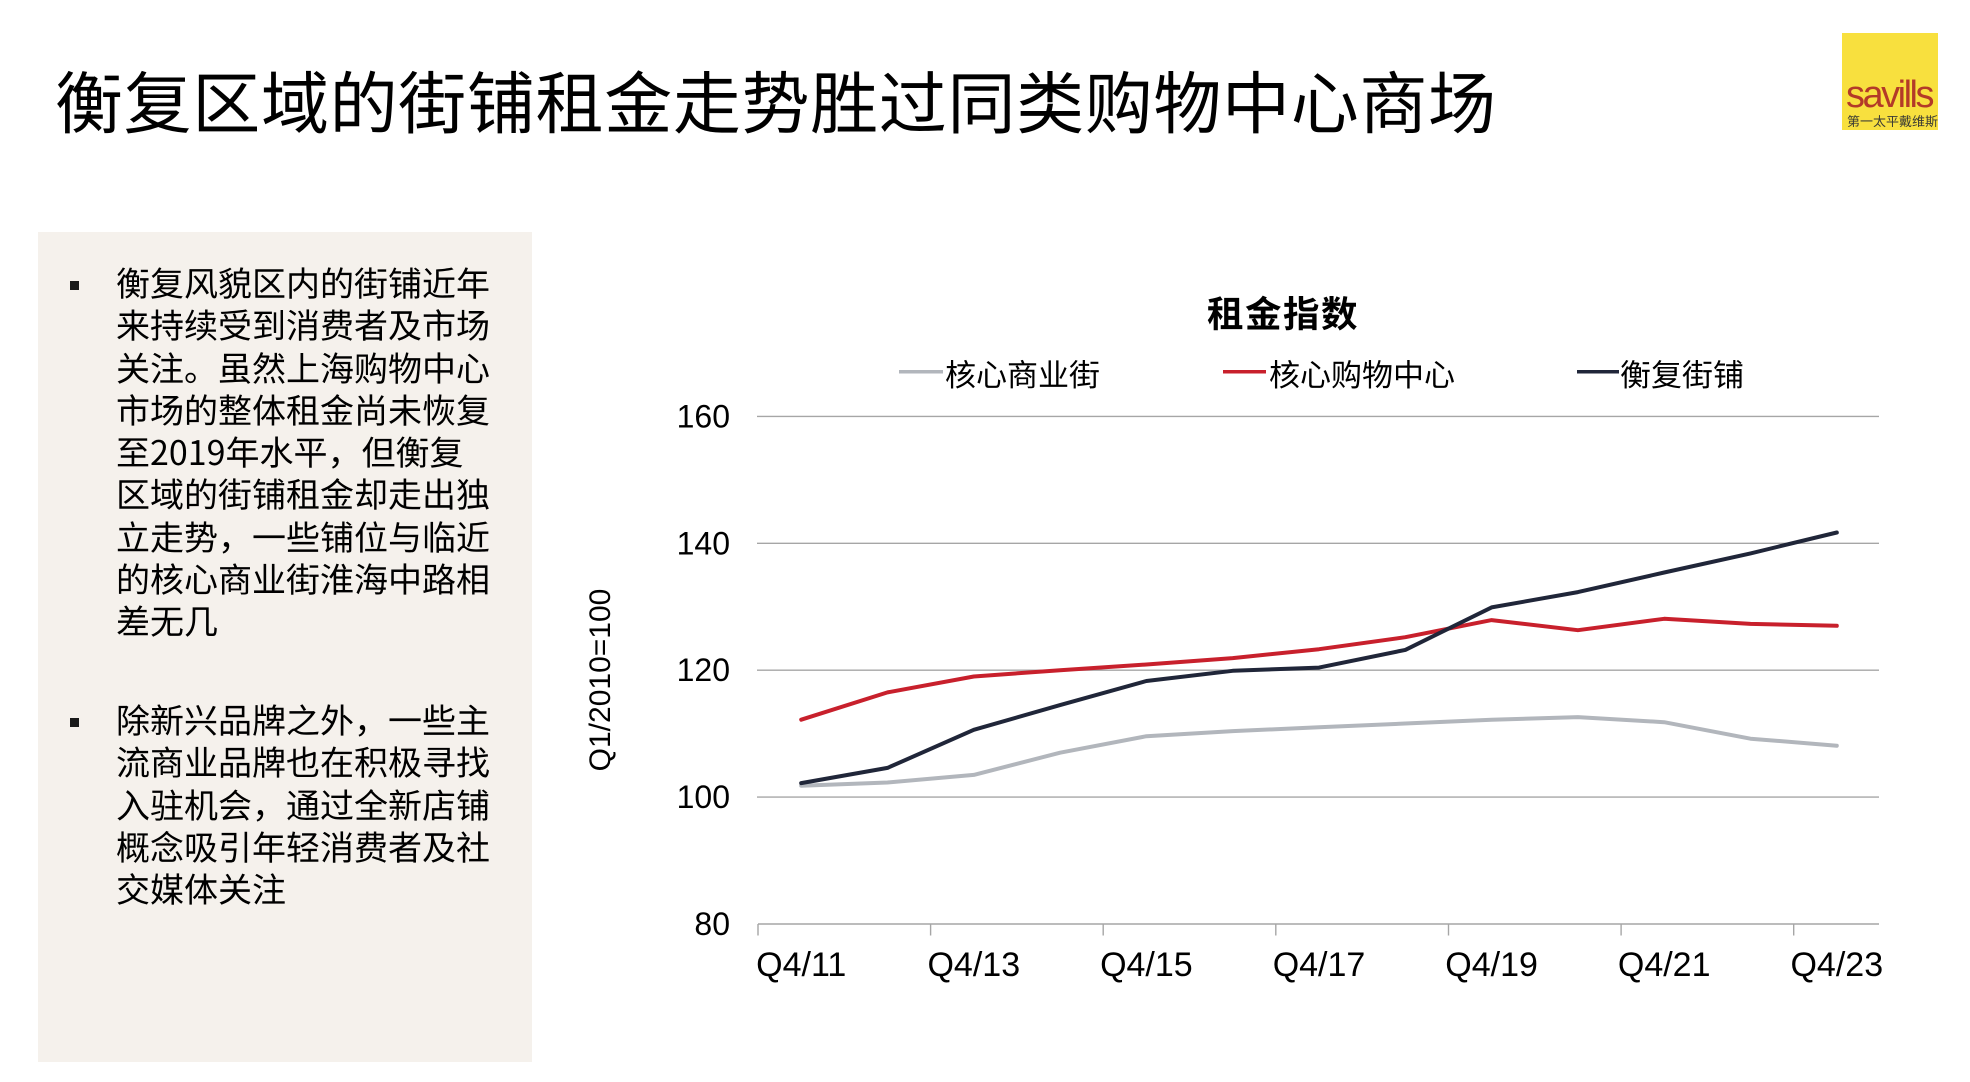 This screenshot has height=1082, width=1970. I want to click on svg-text: Q4/23, so click(1836, 965).